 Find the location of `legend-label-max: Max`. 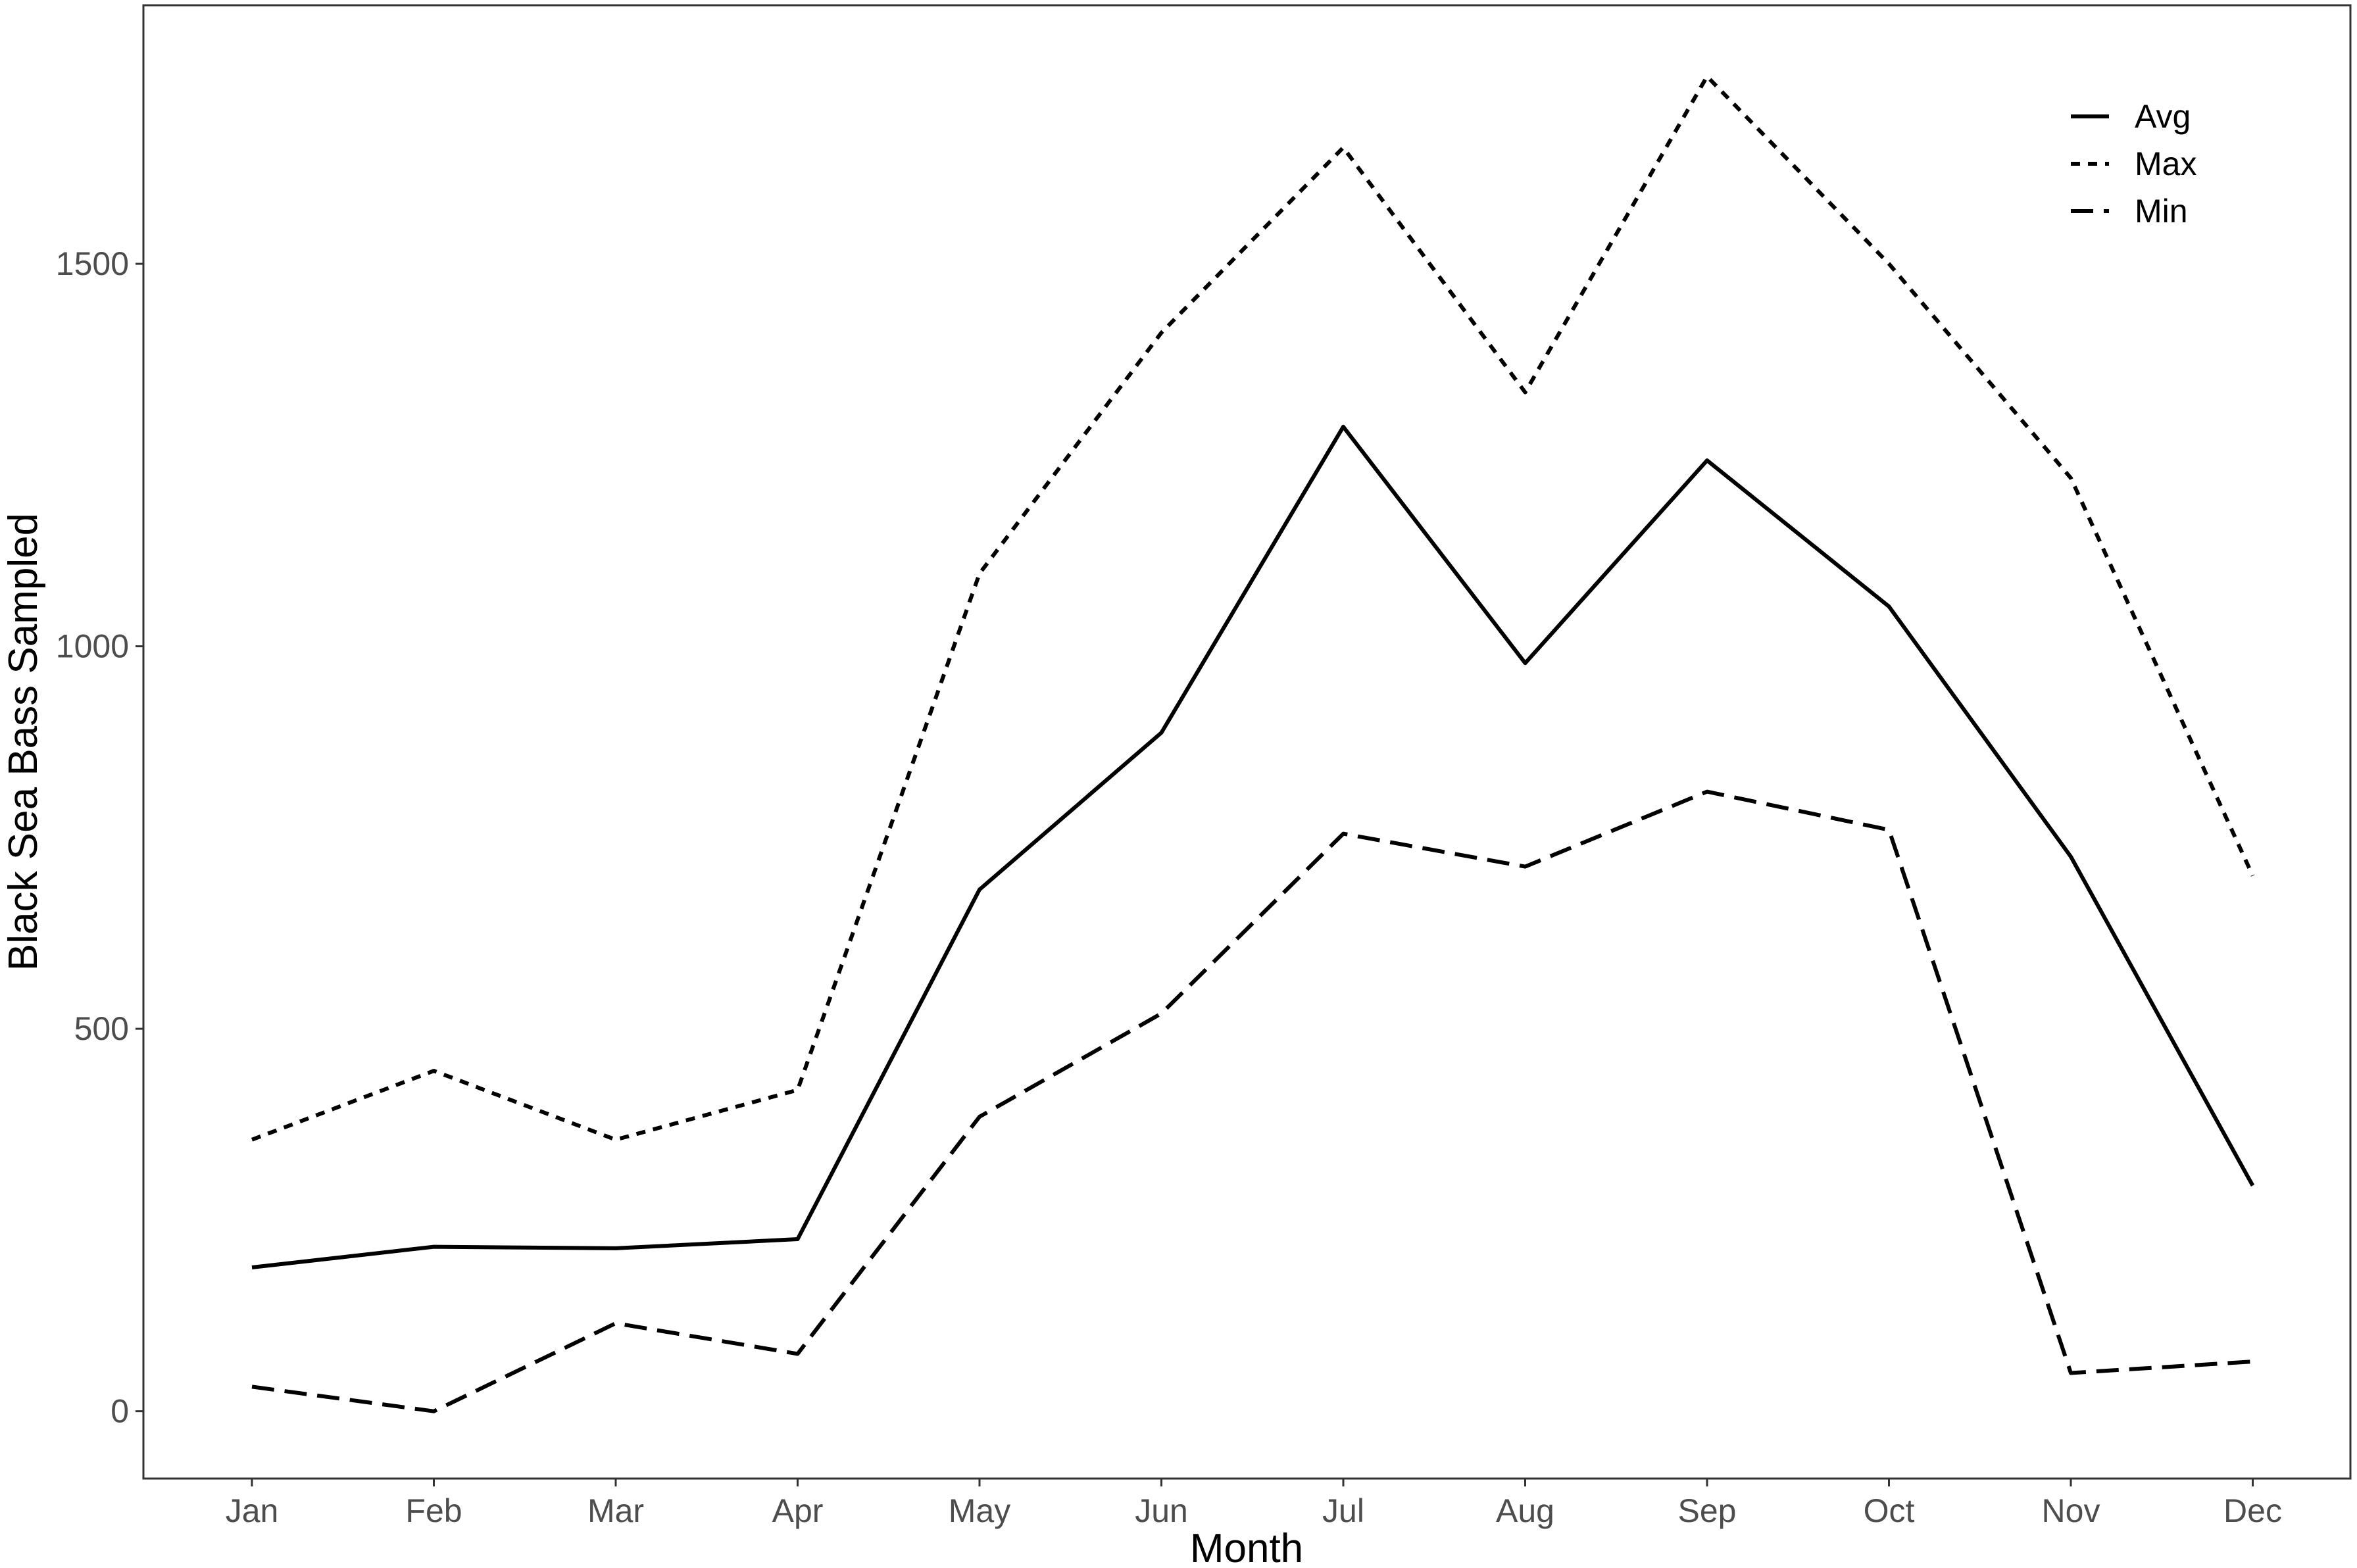

legend-label-max: Max is located at coordinates (2165, 164).